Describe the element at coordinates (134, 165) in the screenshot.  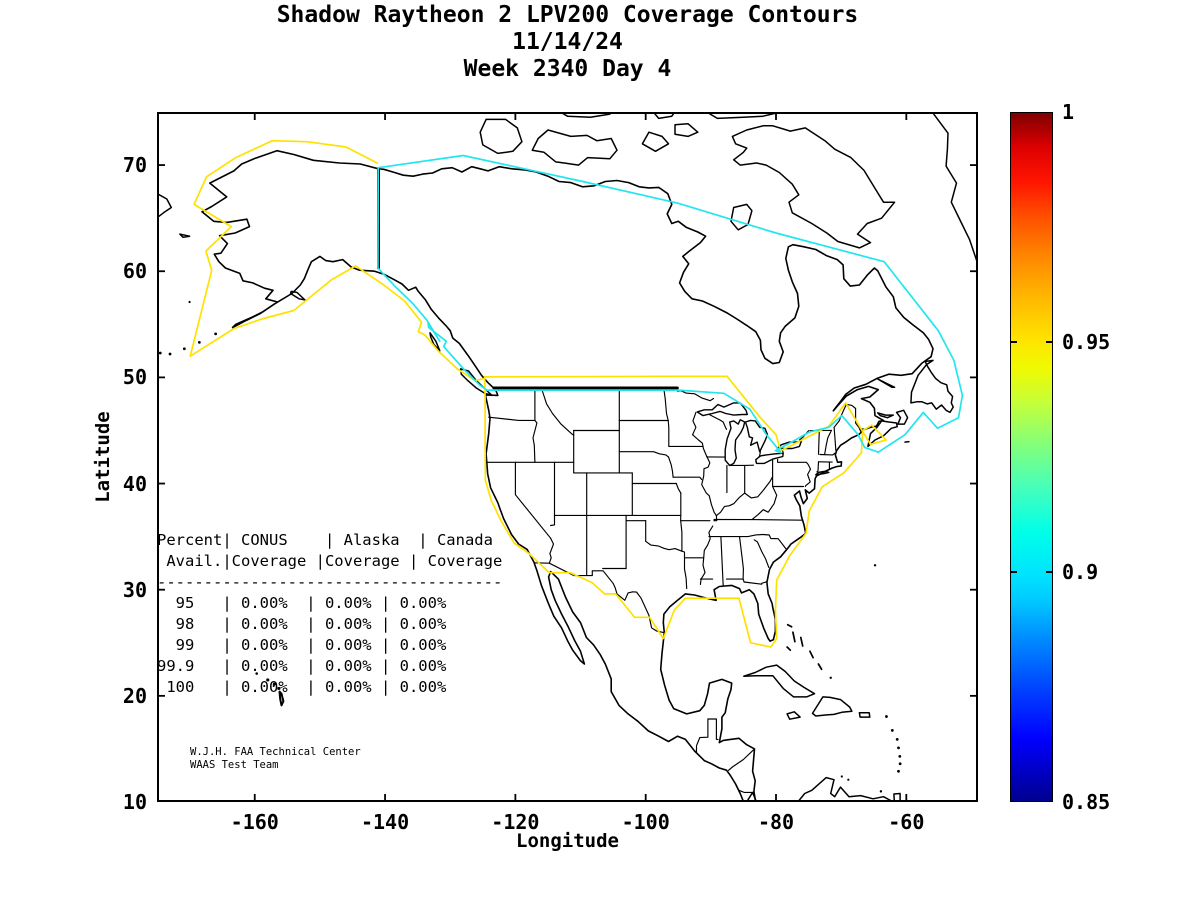
I see `y-tick-label: 70` at that location.